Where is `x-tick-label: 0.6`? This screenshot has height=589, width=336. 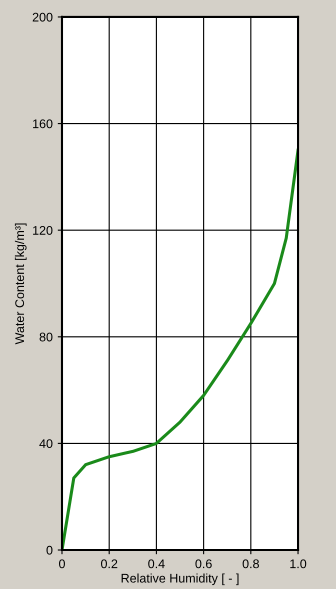 x-tick-label: 0.6 is located at coordinates (203, 563).